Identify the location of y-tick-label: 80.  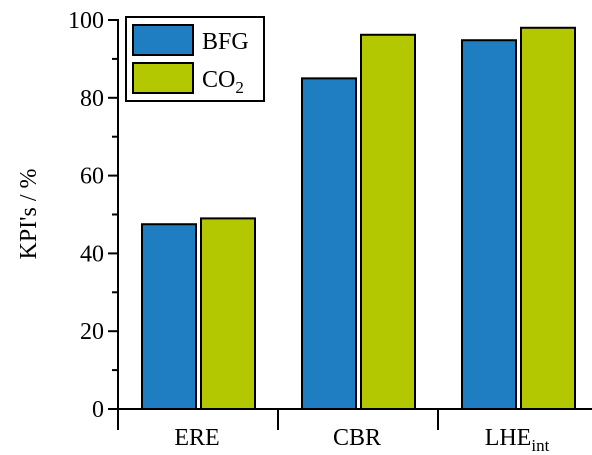
(92, 99).